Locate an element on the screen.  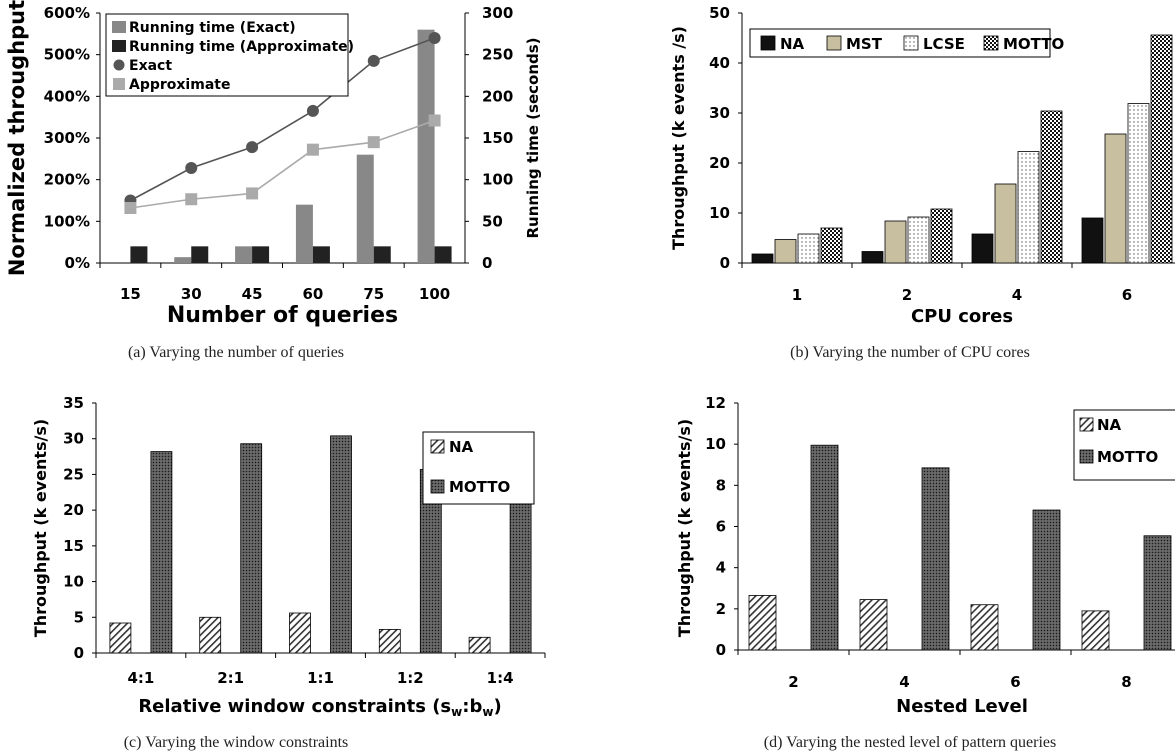
x-tick-label: 4:1 is located at coordinates (140, 678).